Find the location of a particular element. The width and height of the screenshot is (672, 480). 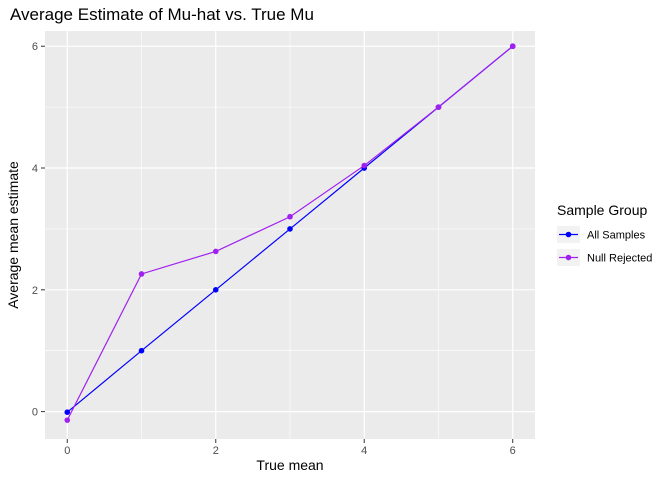

y-tick-label: 2 is located at coordinates (35, 291).